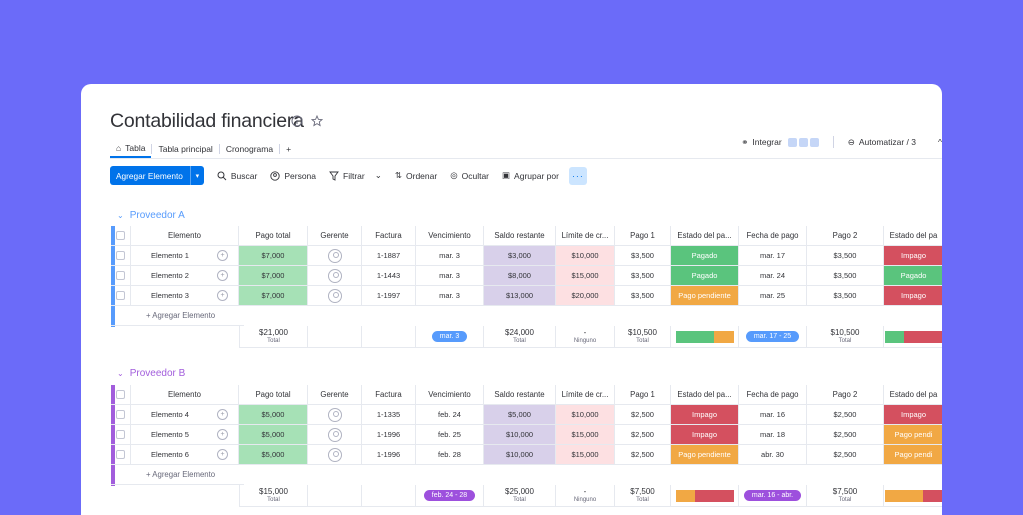 The image size is (1023, 515). What do you see at coordinates (177, 316) in the screenshot?
I see `add-item-row: + Agregar Elemento` at bounding box center [177, 316].